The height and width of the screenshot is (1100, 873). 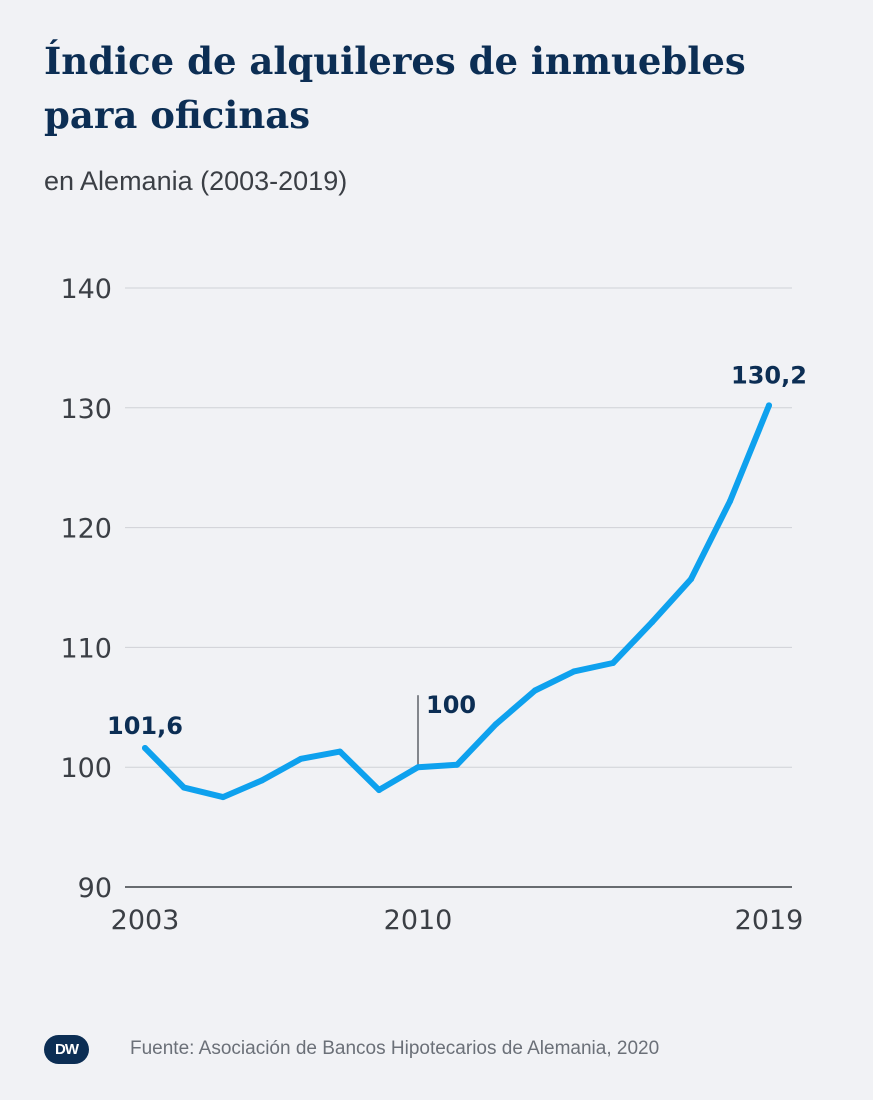 I want to click on y-tick-label-130: 130, so click(x=86, y=409).